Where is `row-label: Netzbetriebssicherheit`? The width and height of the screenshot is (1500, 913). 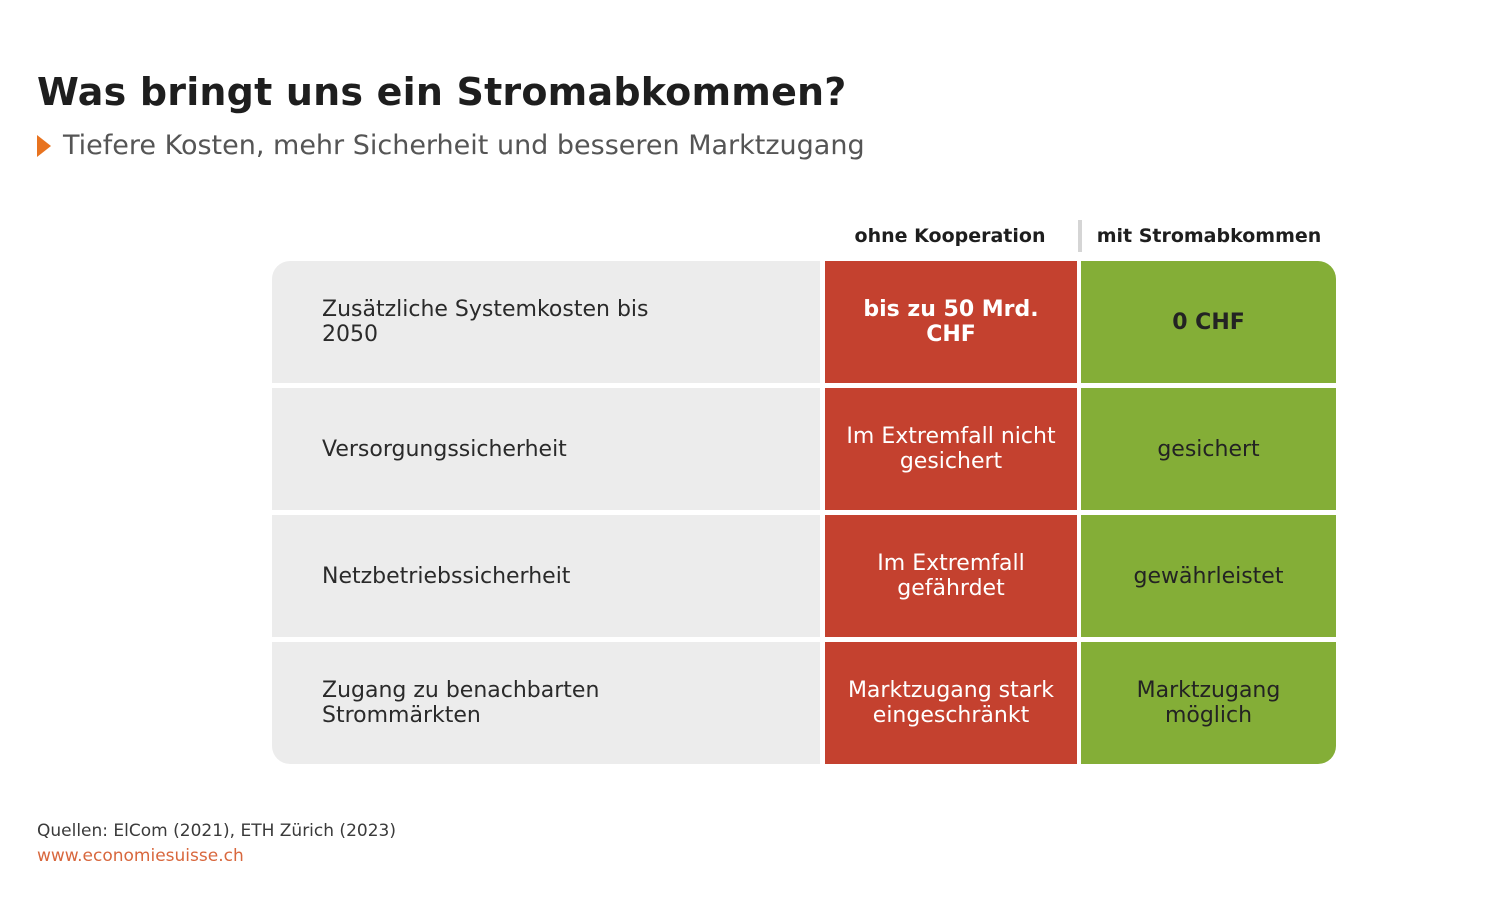
row-label: Netzbetriebssicherheit is located at coordinates (546, 576).